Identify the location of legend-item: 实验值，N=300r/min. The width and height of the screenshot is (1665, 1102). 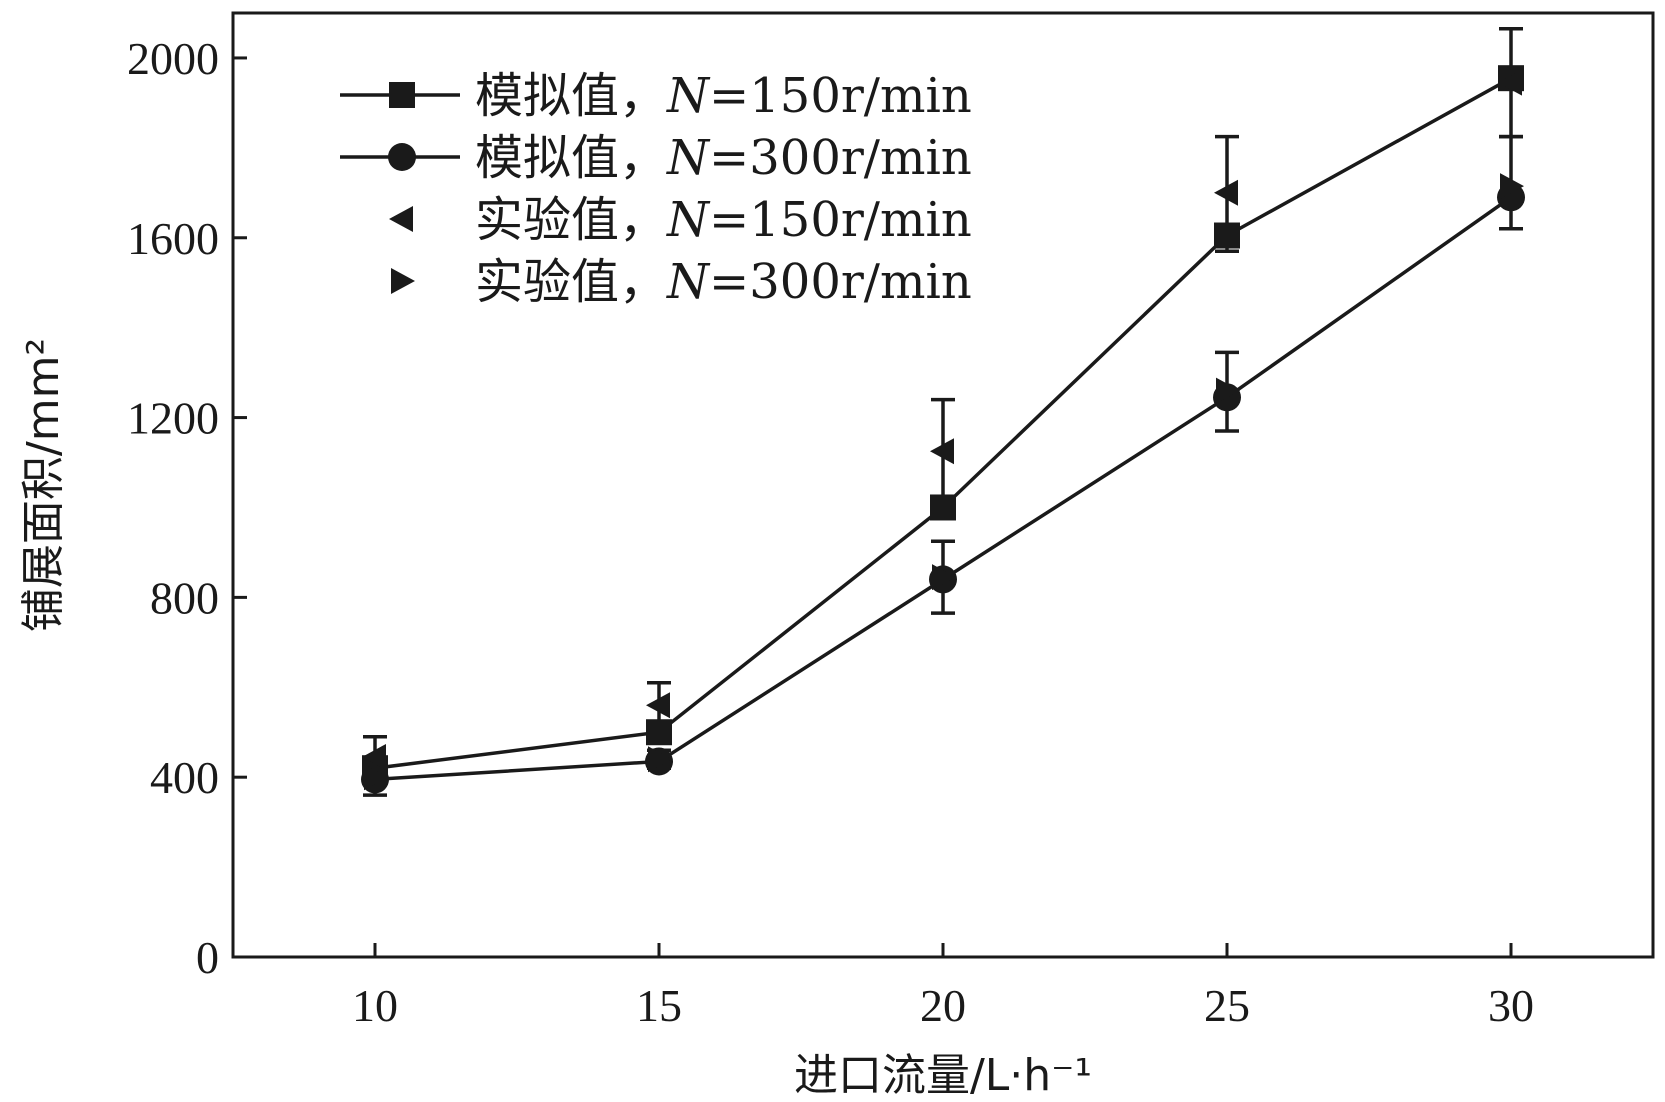
(681, 282).